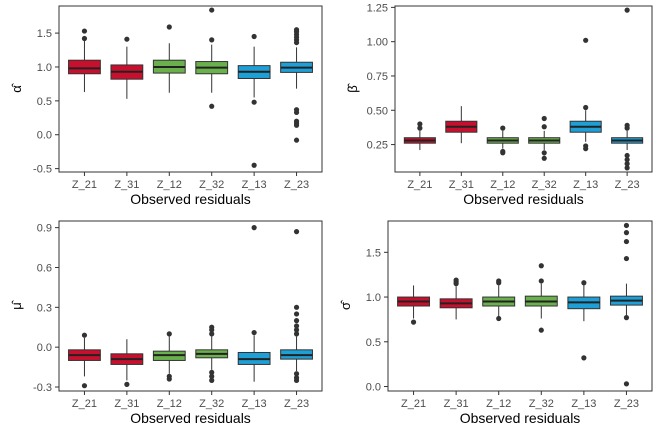 The image size is (662, 433). I want to click on y-axis-title: α̂, so click(16, 87).